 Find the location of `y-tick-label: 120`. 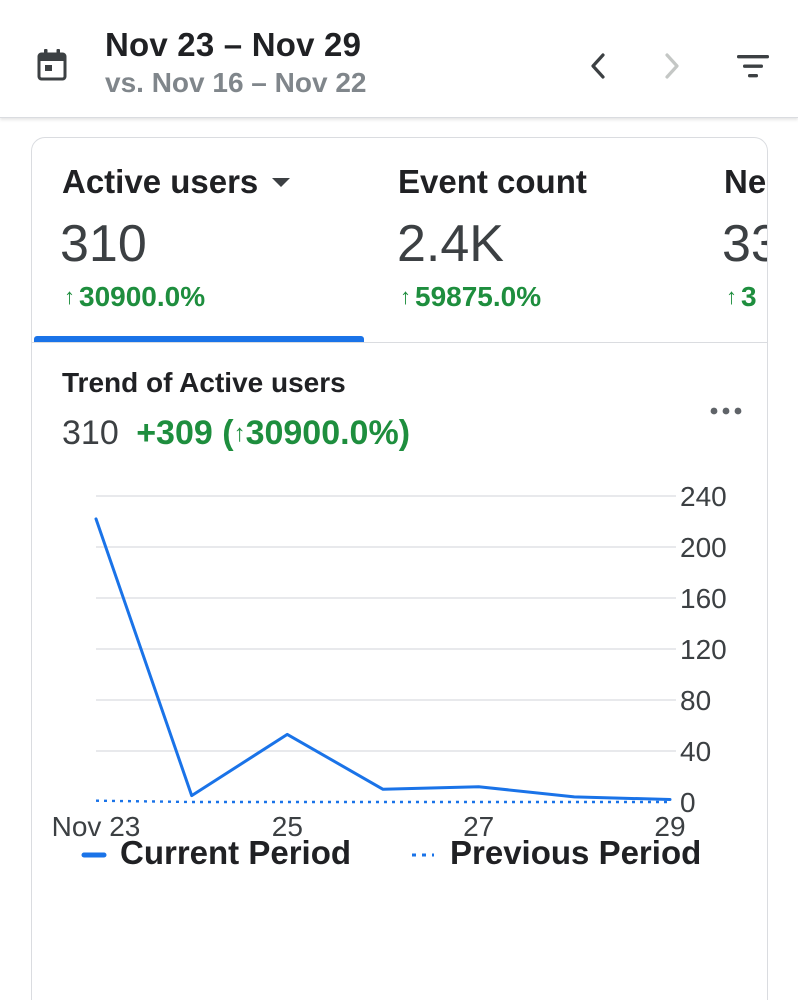

y-tick-label: 120 is located at coordinates (703, 649).